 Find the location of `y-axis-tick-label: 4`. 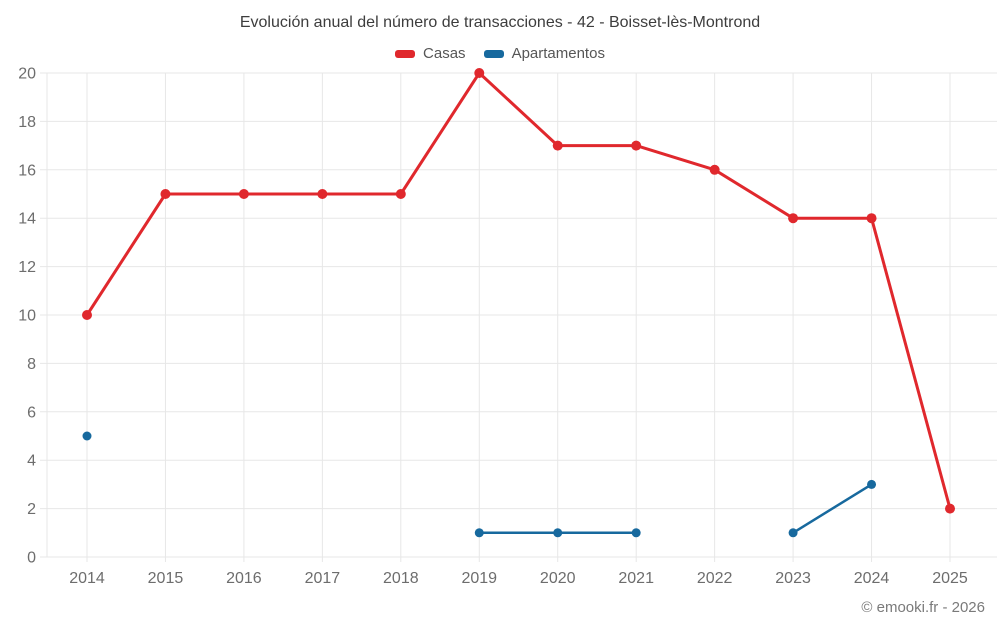

y-axis-tick-label: 4 is located at coordinates (31, 461).